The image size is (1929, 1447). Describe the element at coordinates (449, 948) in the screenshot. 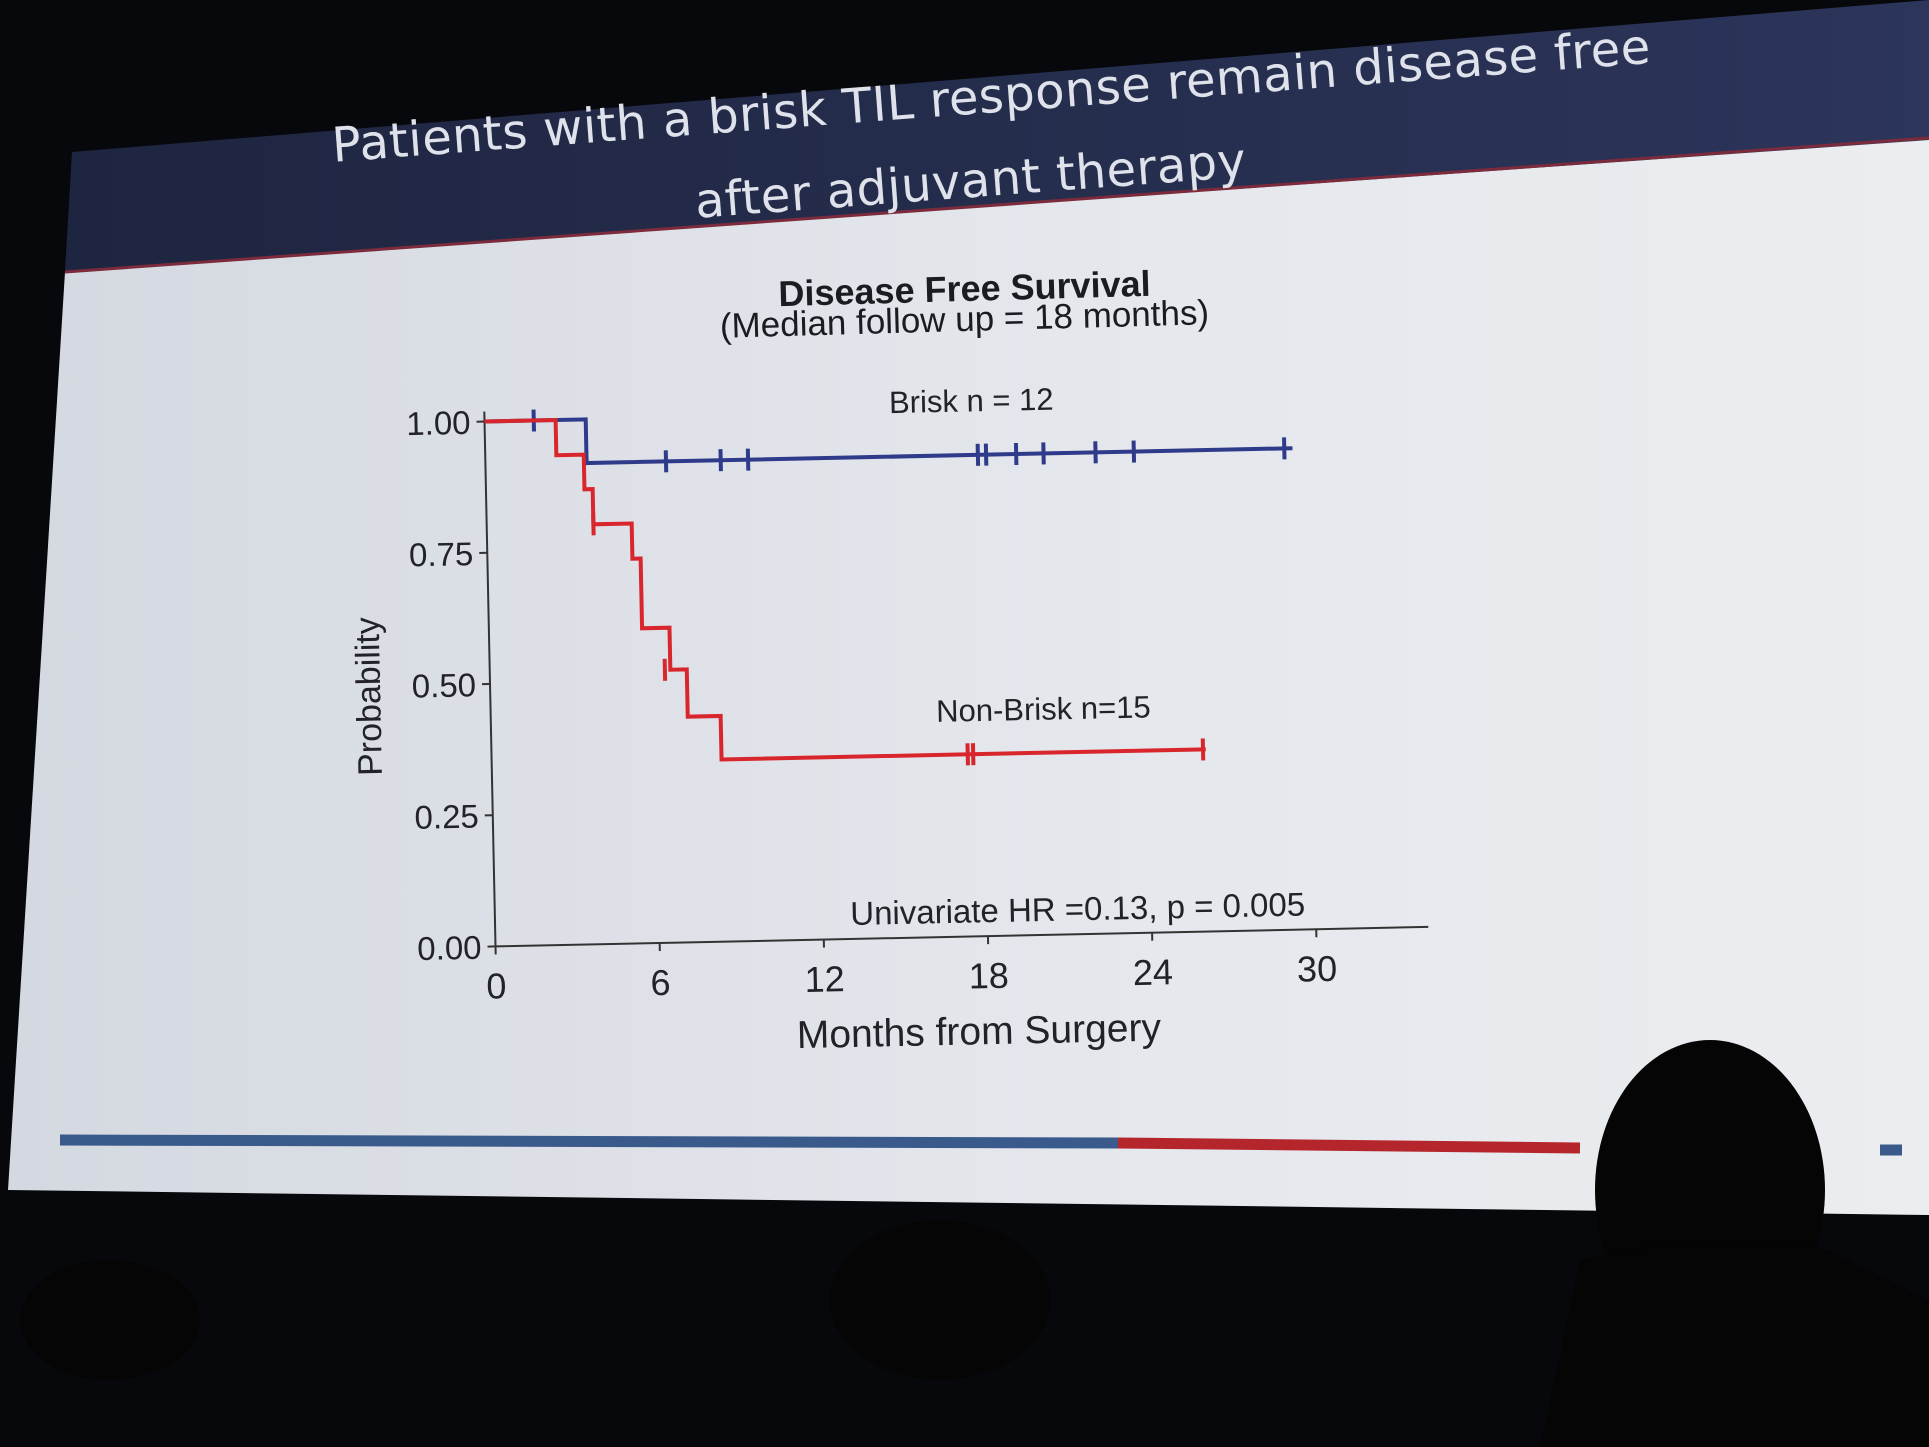

I see `y-tick-label: 0.00` at that location.